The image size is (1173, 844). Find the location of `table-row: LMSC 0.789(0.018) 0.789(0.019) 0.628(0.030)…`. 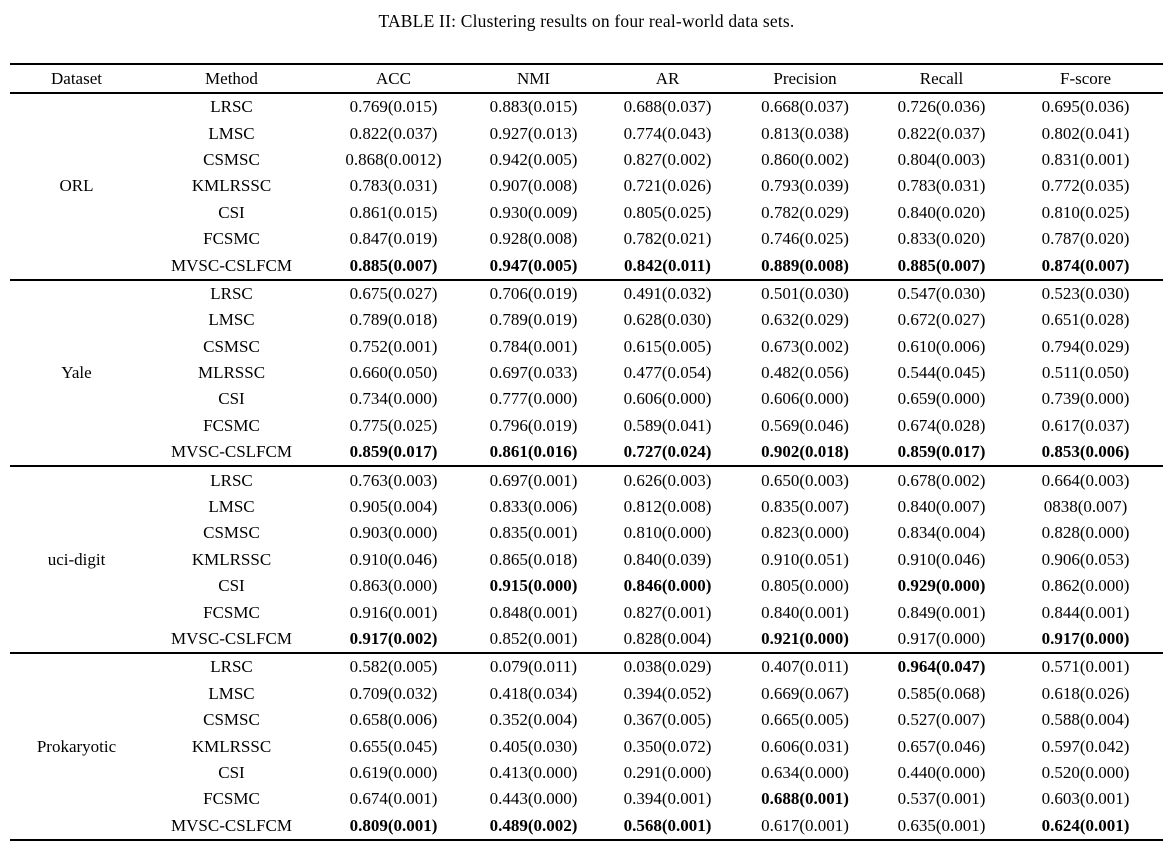

table-row: LMSC 0.789(0.018) 0.789(0.019) 0.628(0.030)… is located at coordinates (586, 320).